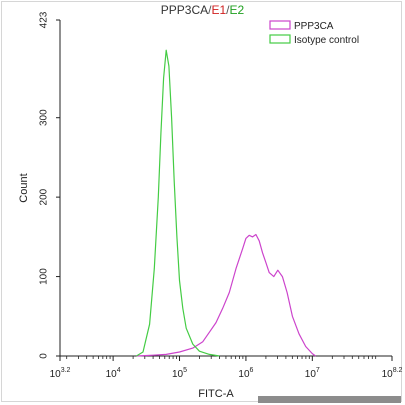 The image size is (405, 405). Describe the element at coordinates (245, 373) in the screenshot. I see `x-tick-label: 10⁶` at that location.